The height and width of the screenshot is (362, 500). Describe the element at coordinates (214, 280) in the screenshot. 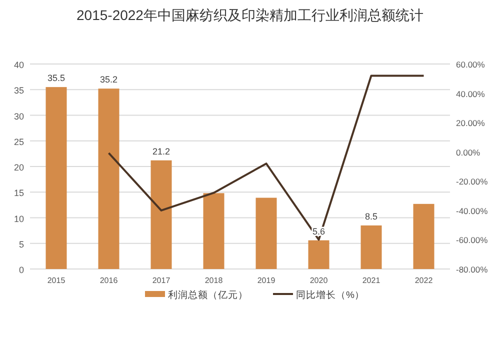

I see `x-tick-label: 2018` at that location.